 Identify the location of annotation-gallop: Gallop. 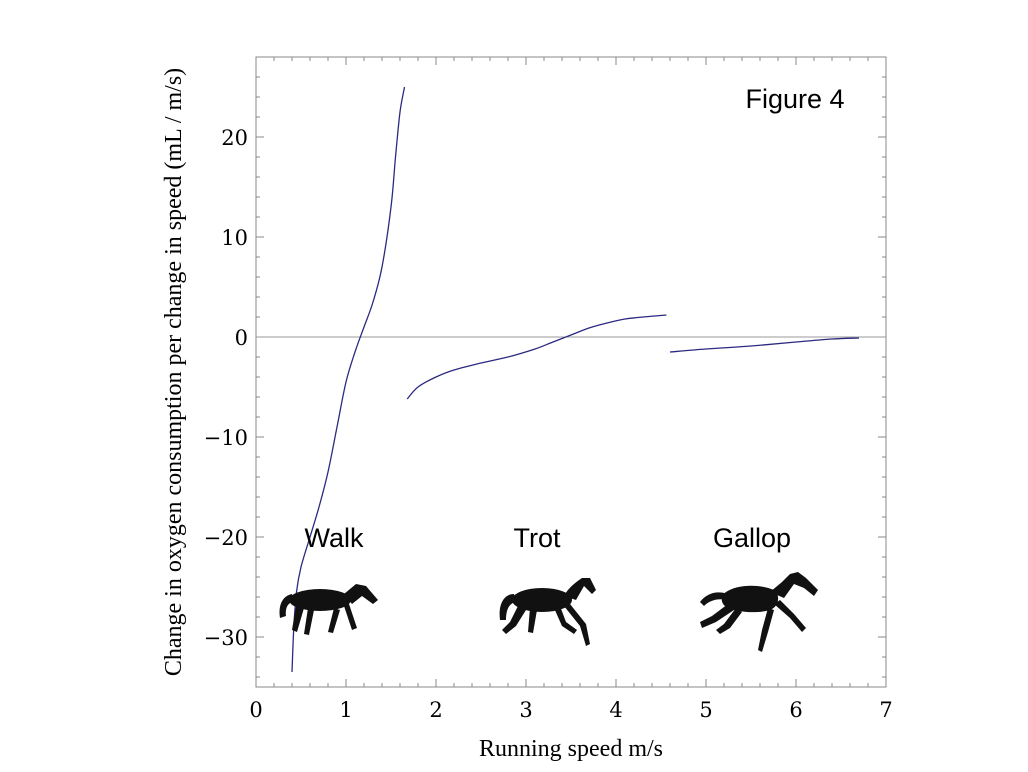
(752, 538).